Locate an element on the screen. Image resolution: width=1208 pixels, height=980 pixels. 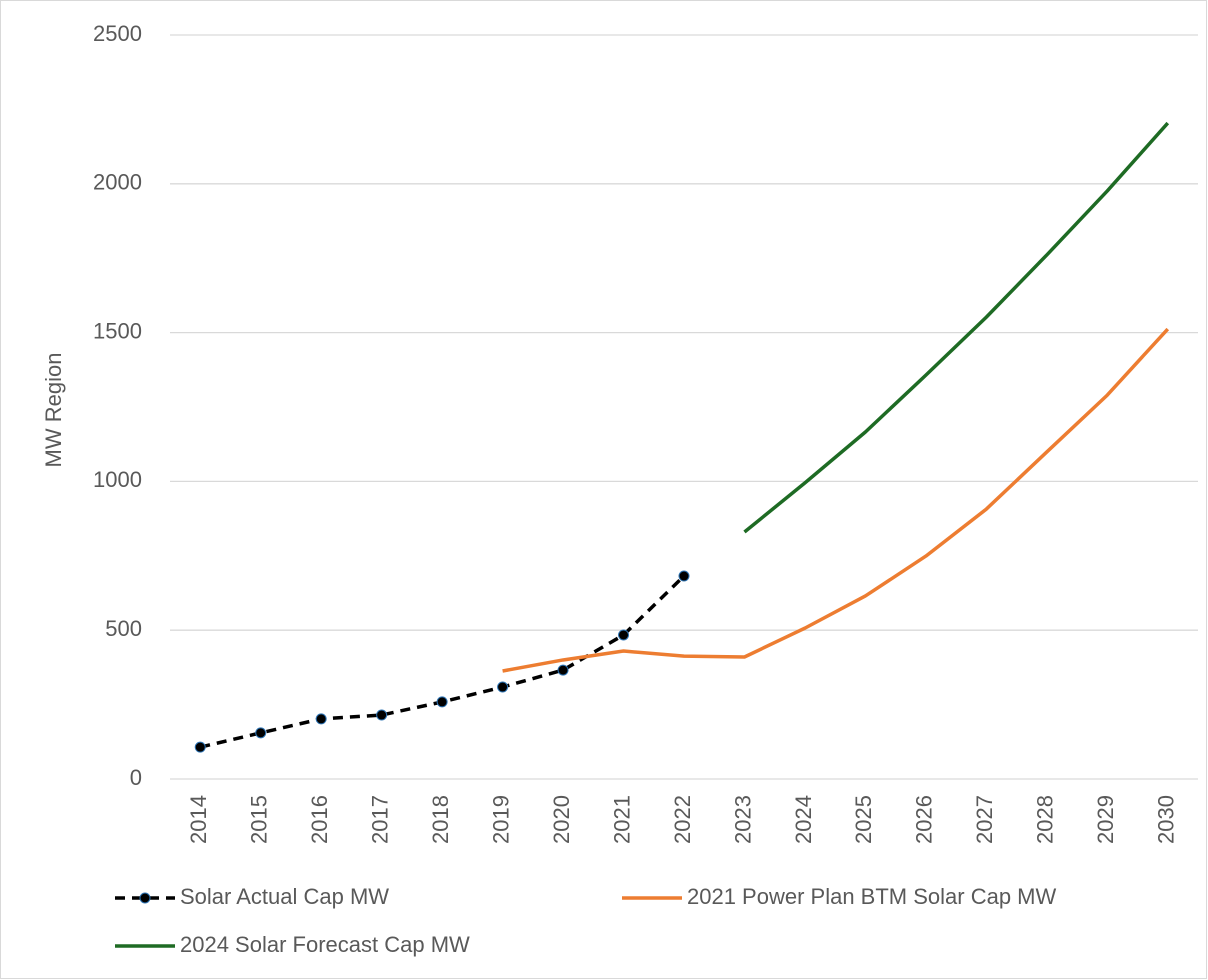
x-tick-label: 2029 is located at coordinates (1105, 819).